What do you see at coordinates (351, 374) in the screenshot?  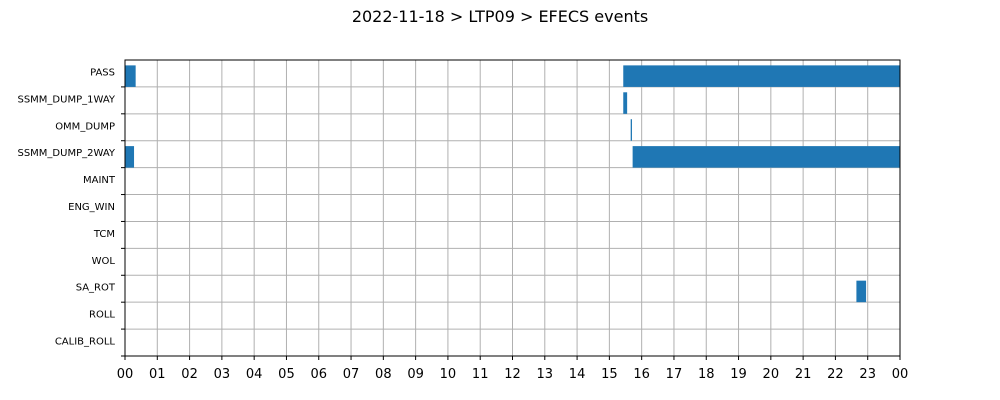 I see `x-tick-label: 07` at bounding box center [351, 374].